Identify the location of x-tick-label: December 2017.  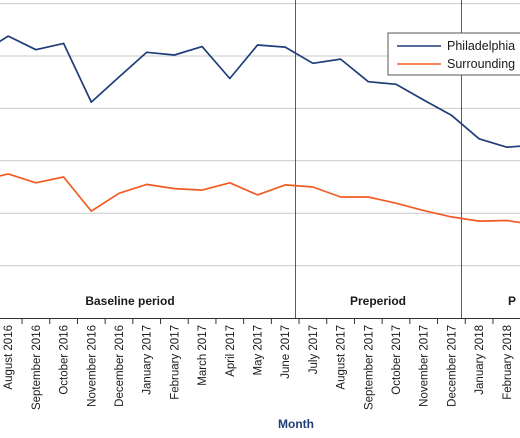
(452, 366).